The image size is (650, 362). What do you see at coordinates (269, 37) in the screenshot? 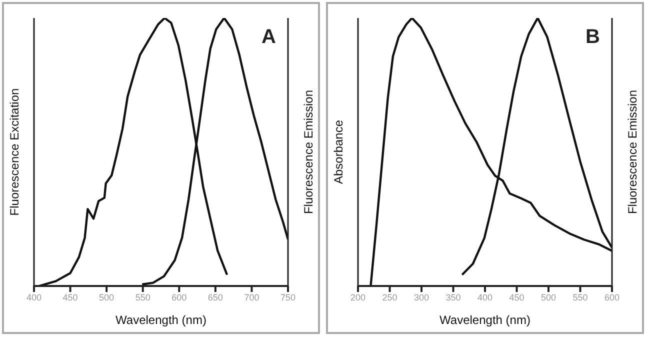
I see `annotation: A` at bounding box center [269, 37].